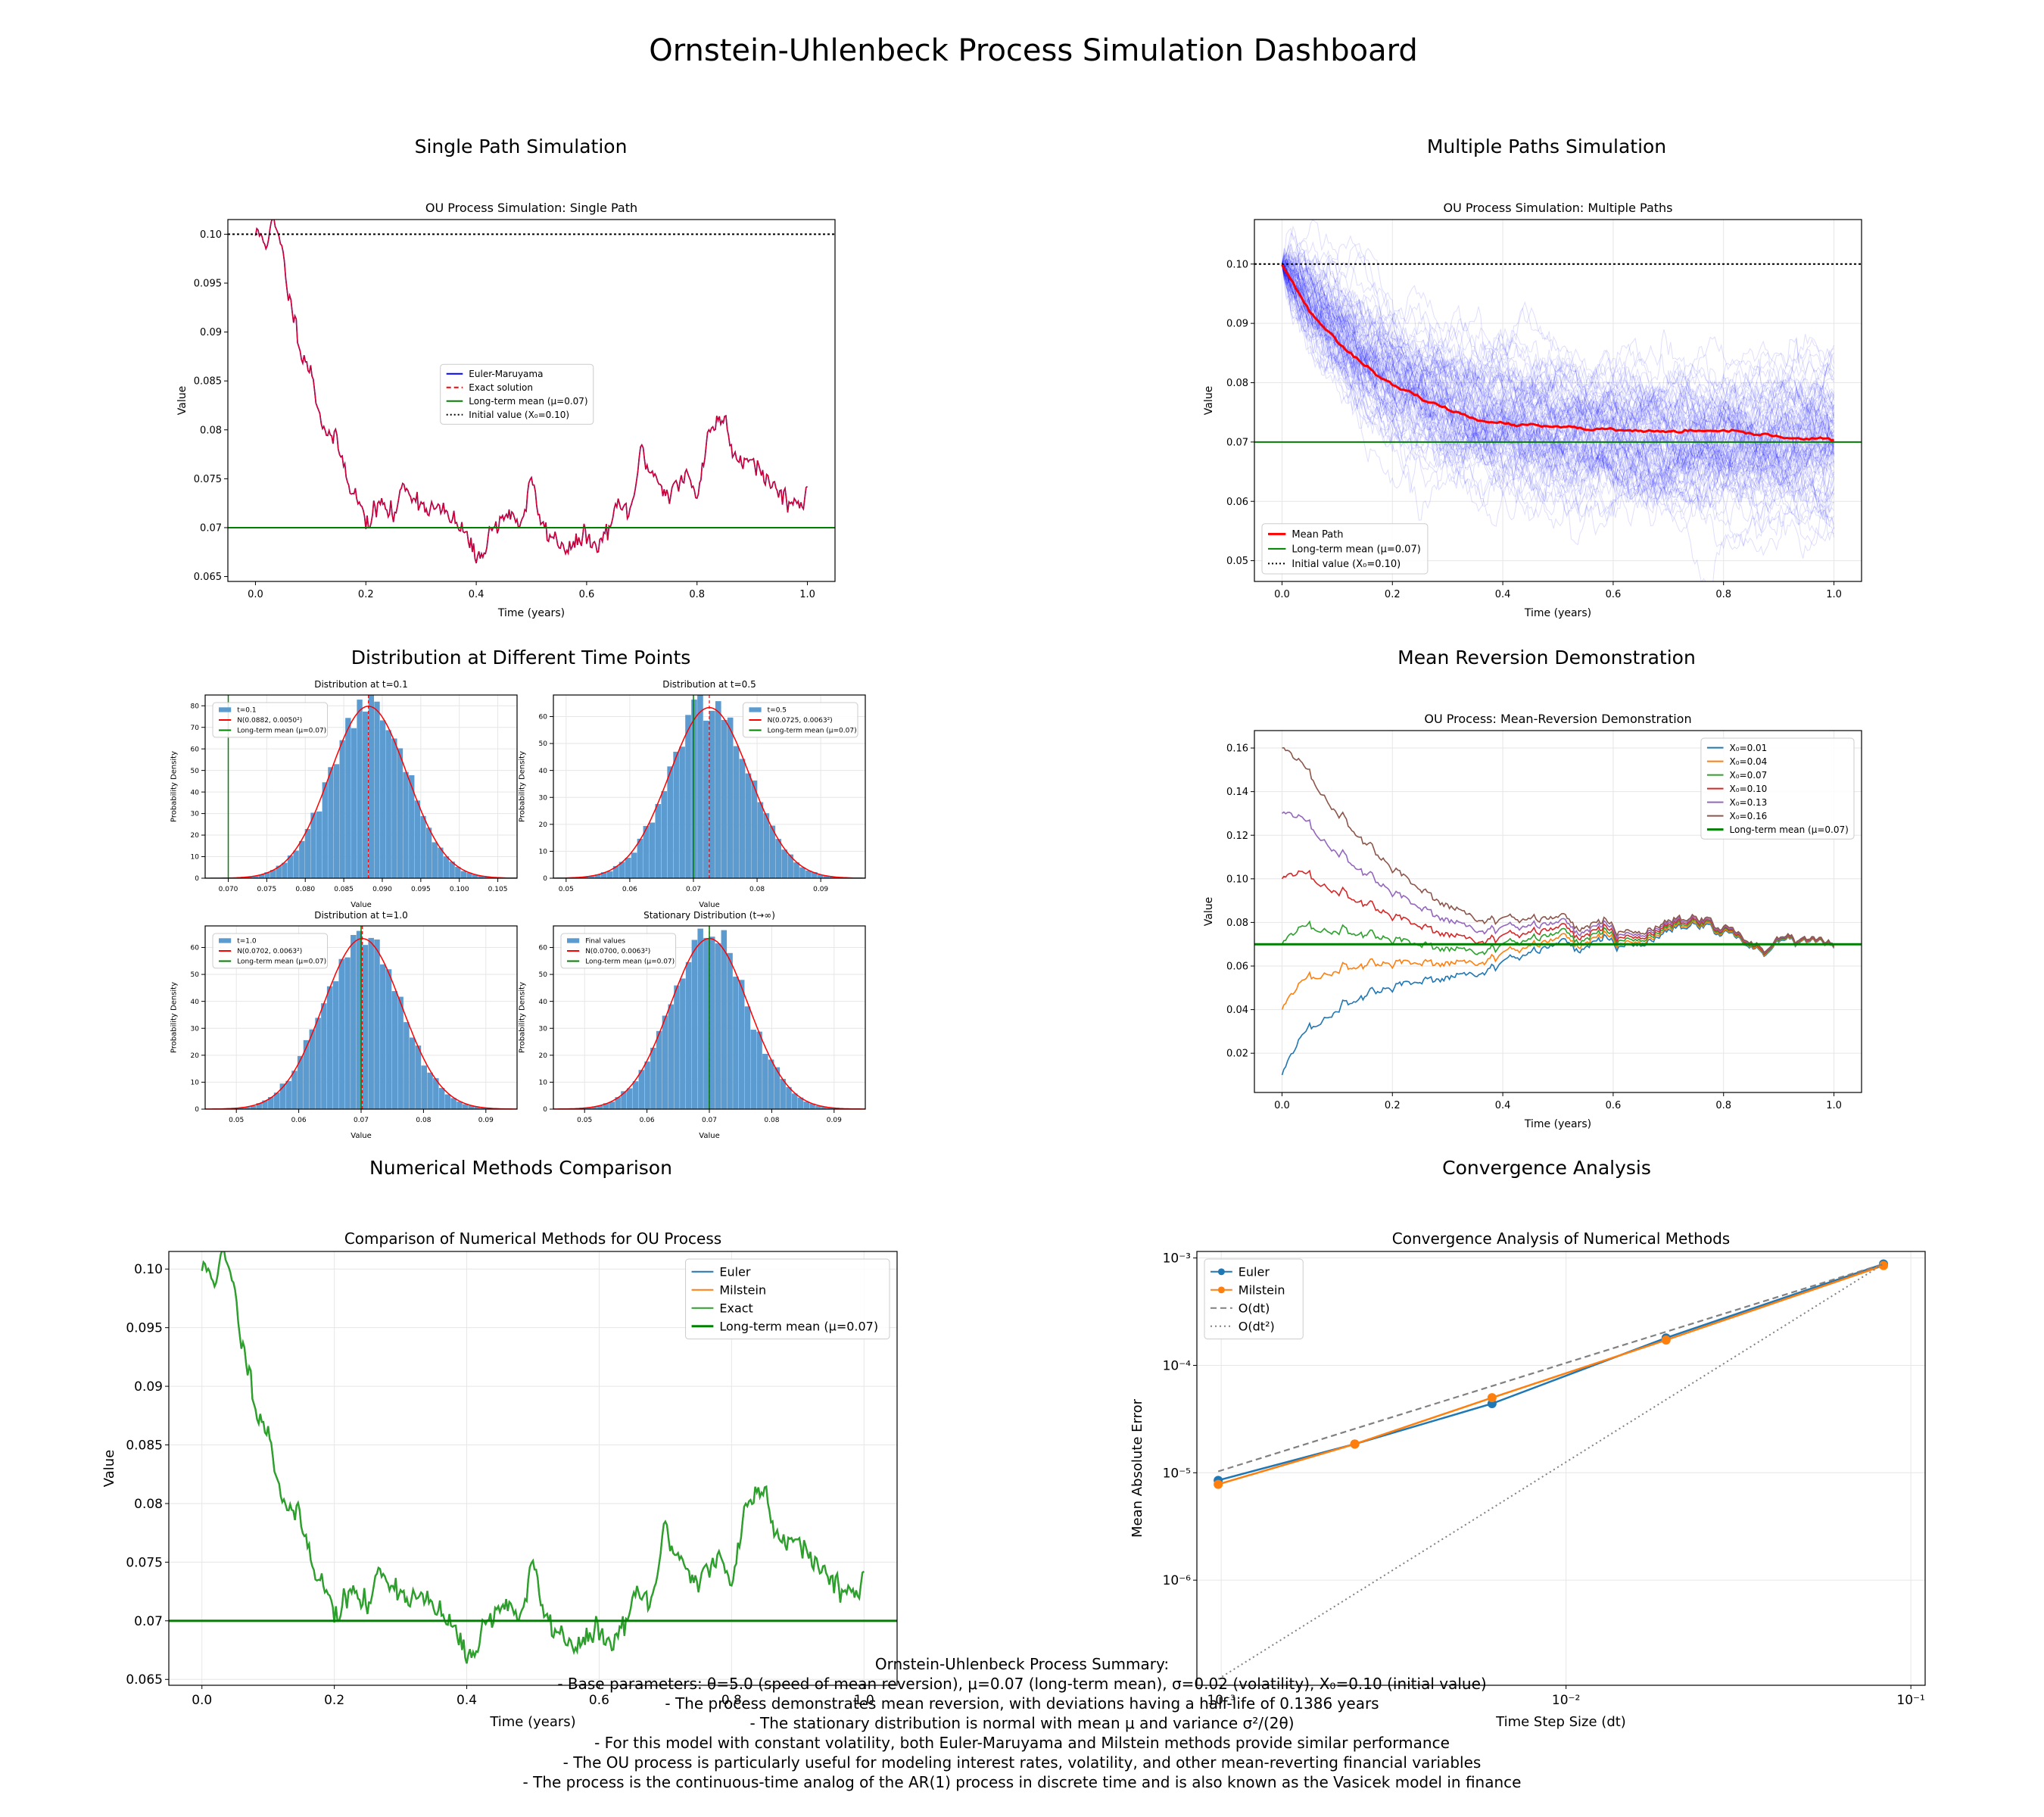 The height and width of the screenshot is (1817, 2044). What do you see at coordinates (543, 798) in the screenshot?
I see `y-tick-label: 30` at bounding box center [543, 798].